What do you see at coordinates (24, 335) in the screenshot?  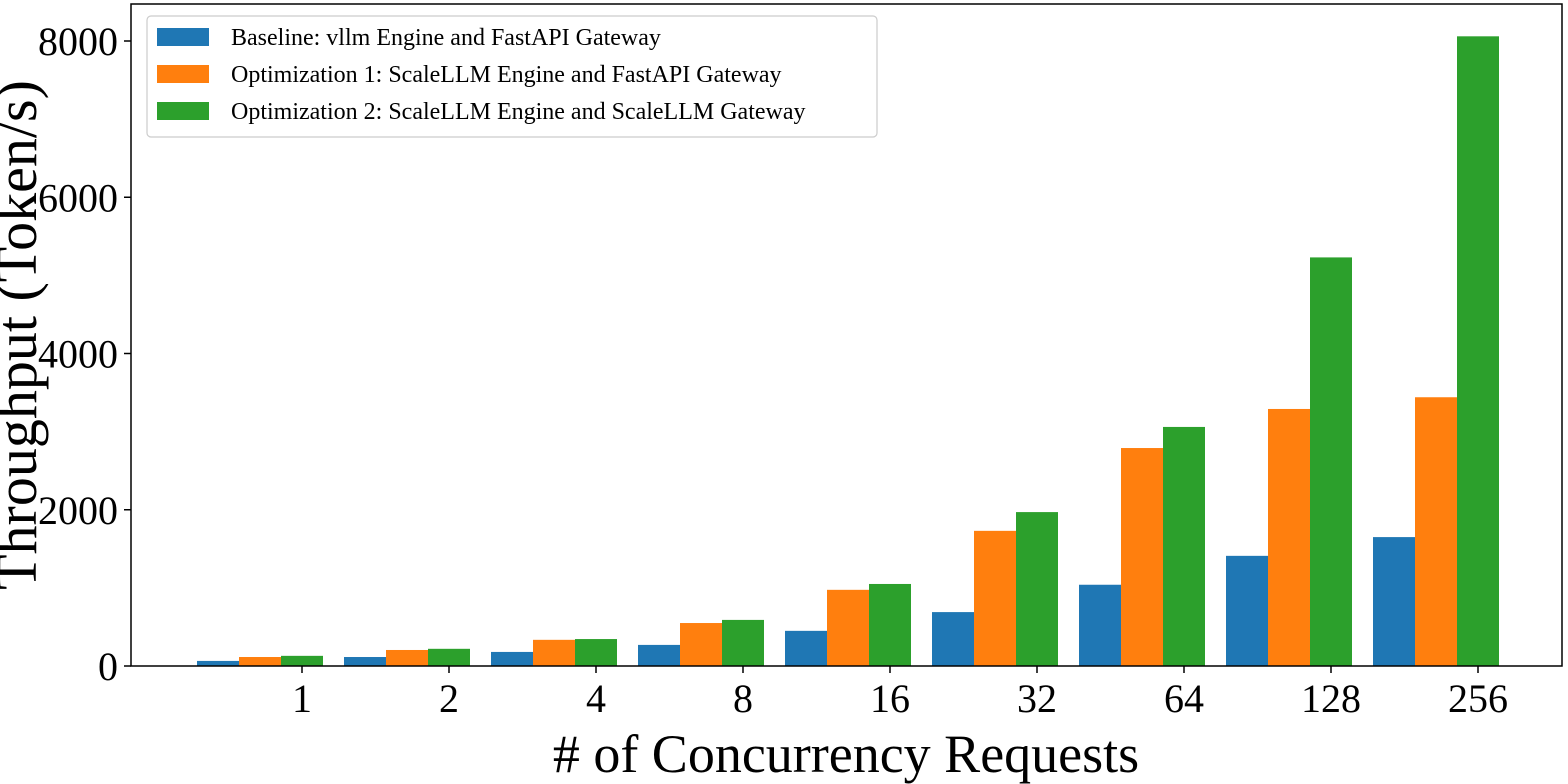 I see `y-axis-label: Throughput (Token/s)` at bounding box center [24, 335].